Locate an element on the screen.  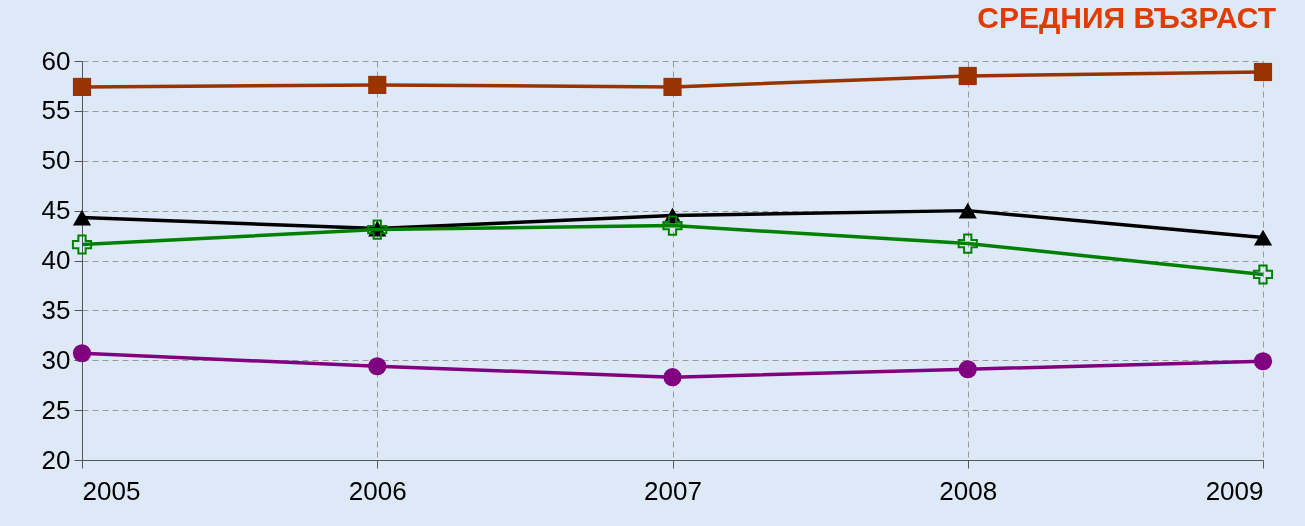
y-tick-label: 50 is located at coordinates (56, 160).